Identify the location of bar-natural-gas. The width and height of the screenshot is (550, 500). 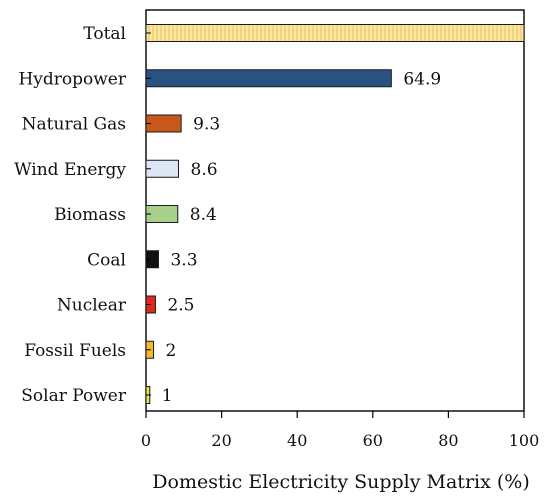
(163, 123).